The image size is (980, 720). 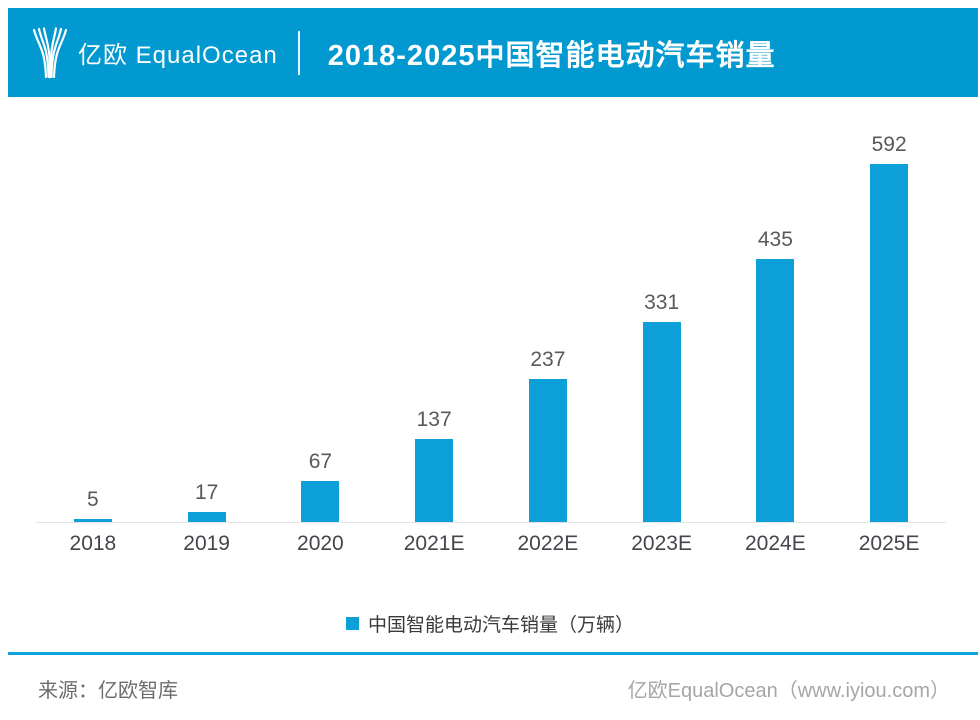 I want to click on legend-swatch, so click(x=352, y=623).